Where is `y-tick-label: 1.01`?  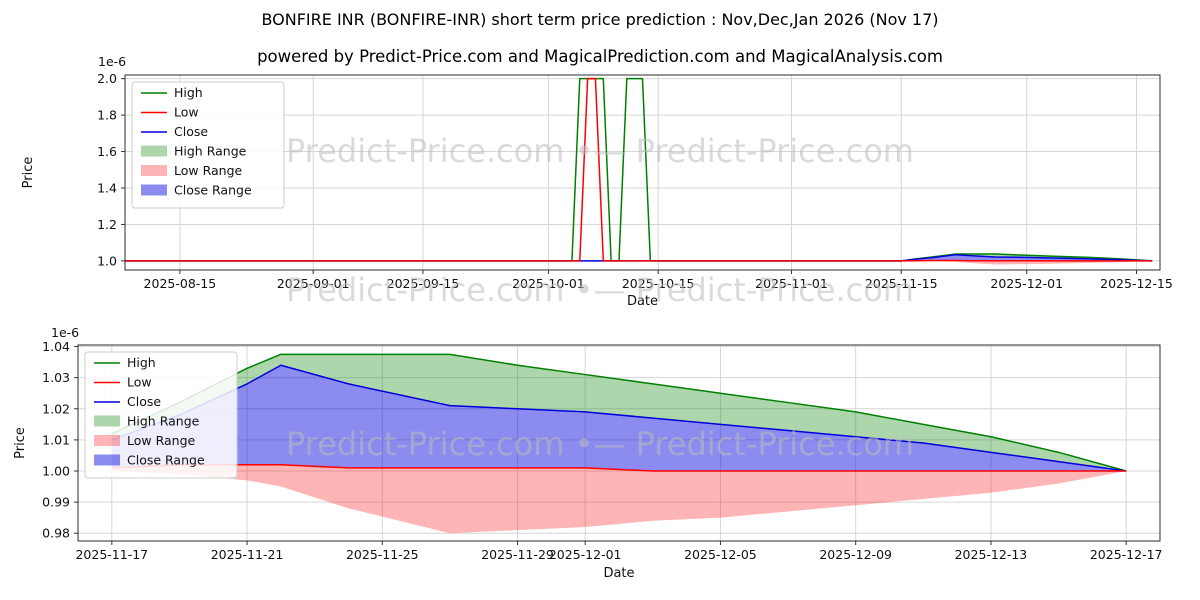
y-tick-label: 1.01 is located at coordinates (56, 439).